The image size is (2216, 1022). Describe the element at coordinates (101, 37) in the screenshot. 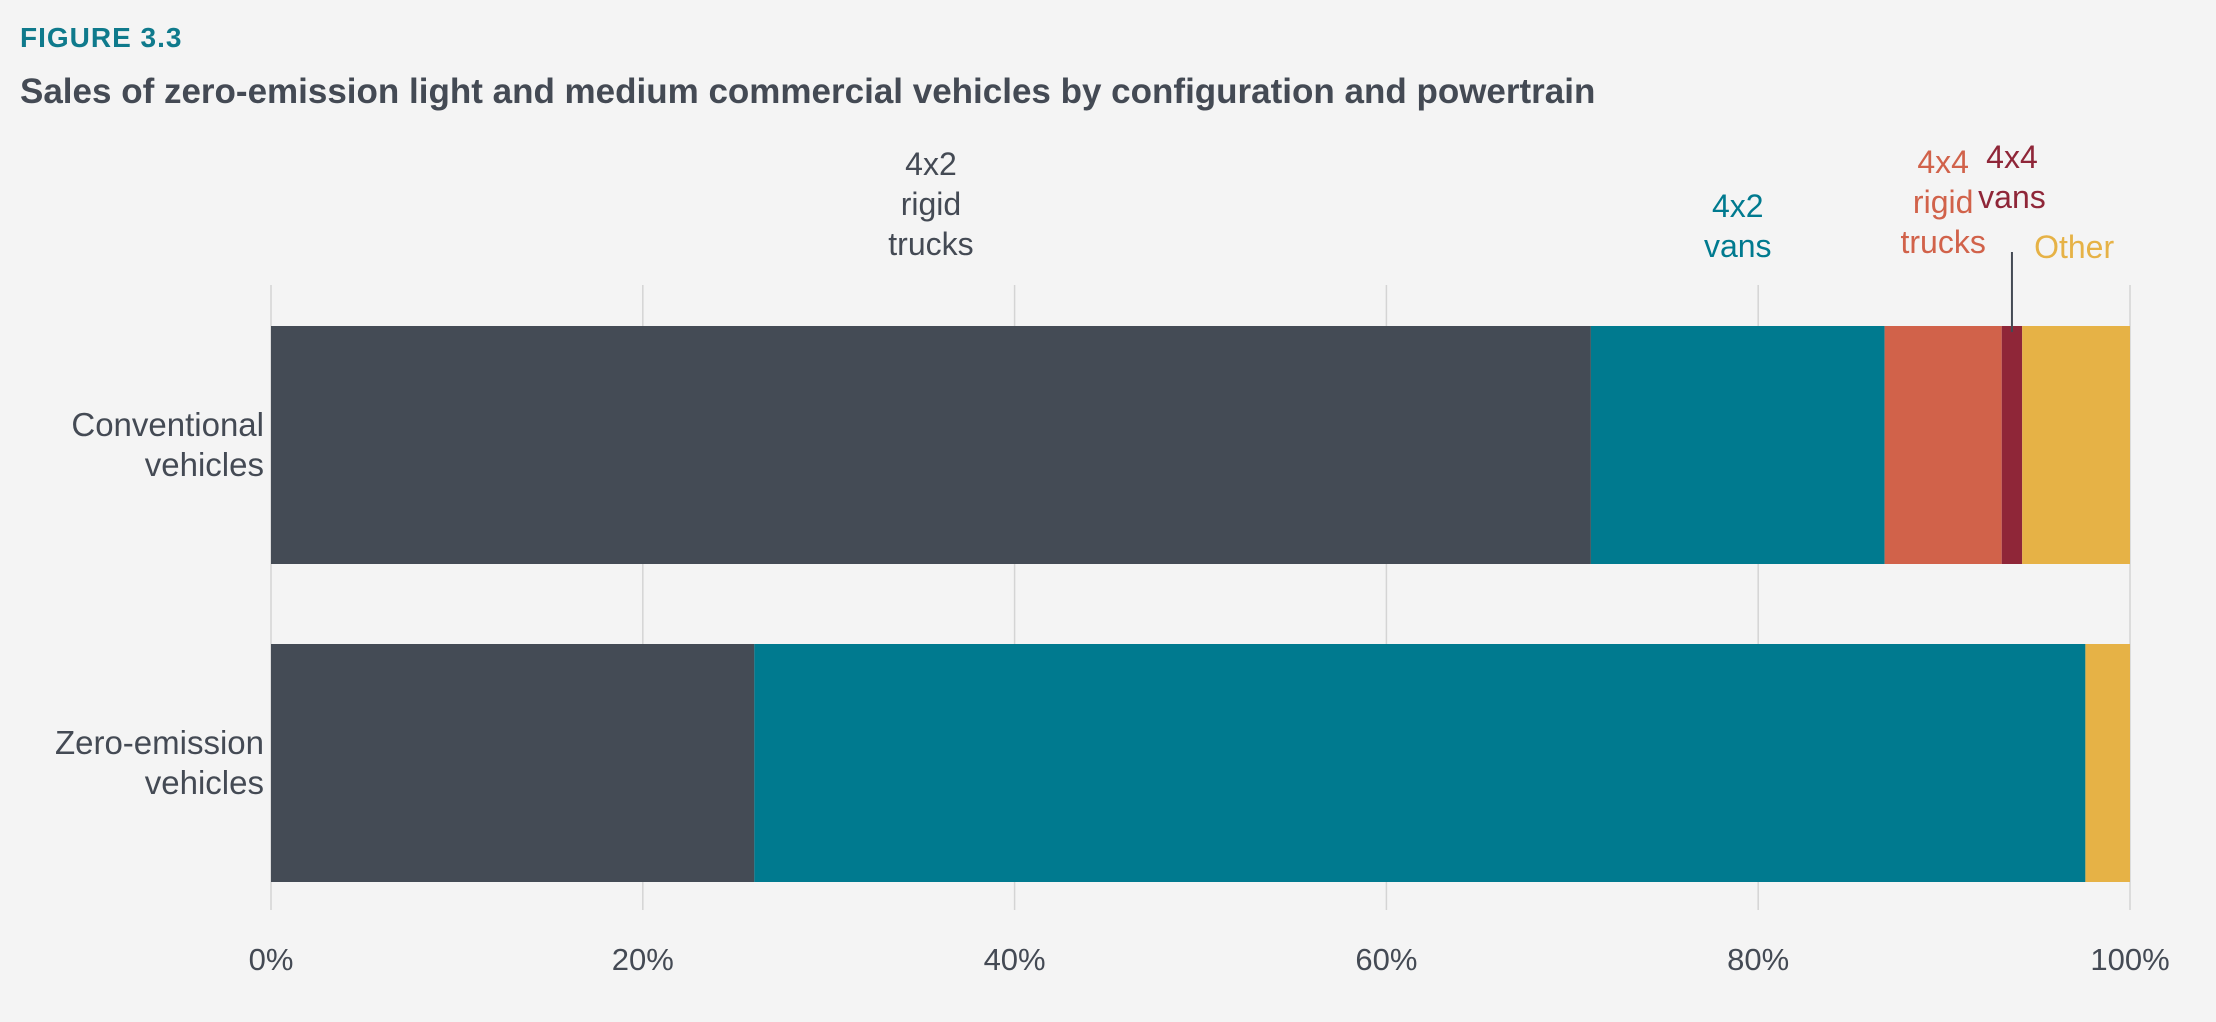

I see `figure-label: FIGURE 3.3` at that location.